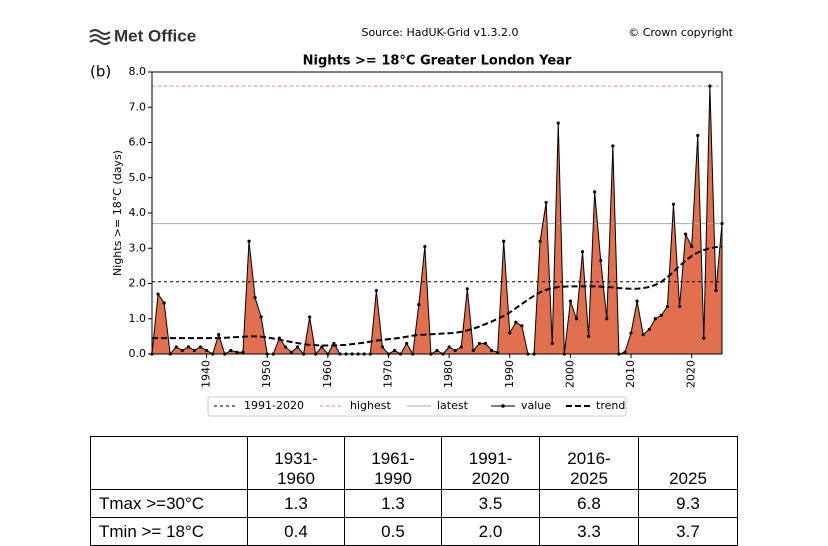 The image size is (828, 546). What do you see at coordinates (536, 405) in the screenshot?
I see `legend-label: value` at bounding box center [536, 405].